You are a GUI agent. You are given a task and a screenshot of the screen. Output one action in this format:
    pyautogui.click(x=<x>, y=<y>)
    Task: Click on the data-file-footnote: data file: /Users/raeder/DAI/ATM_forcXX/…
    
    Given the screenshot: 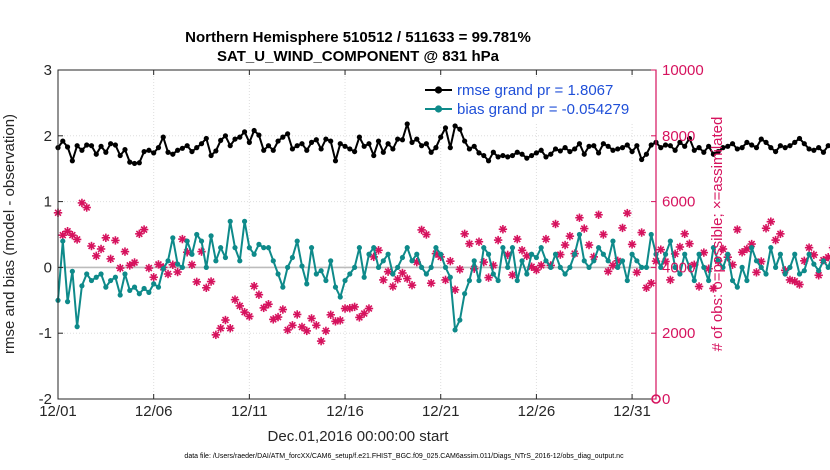 What is the action you would take?
    pyautogui.click(x=404, y=456)
    